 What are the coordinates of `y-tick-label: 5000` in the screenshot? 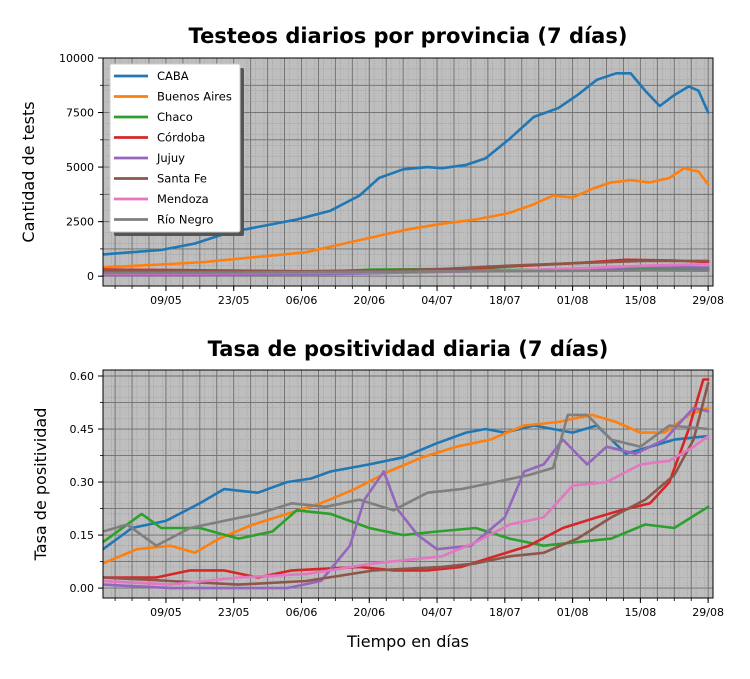 It's located at (80, 167).